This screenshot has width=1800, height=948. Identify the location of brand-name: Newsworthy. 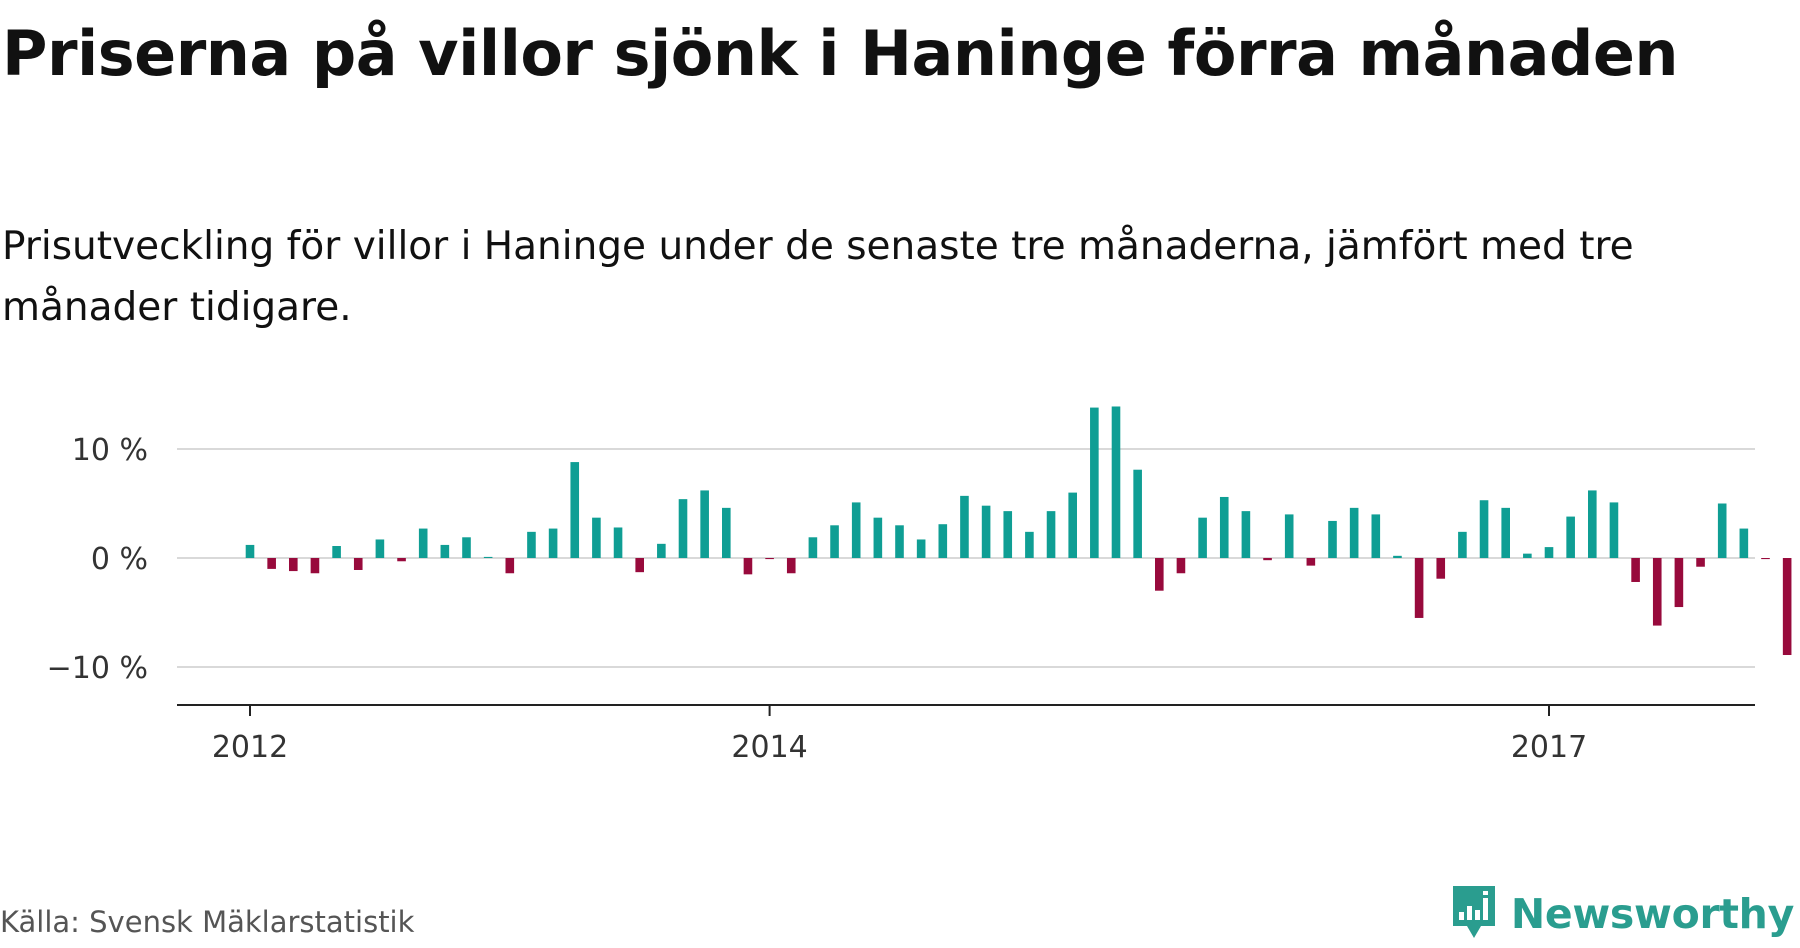
(1652, 914).